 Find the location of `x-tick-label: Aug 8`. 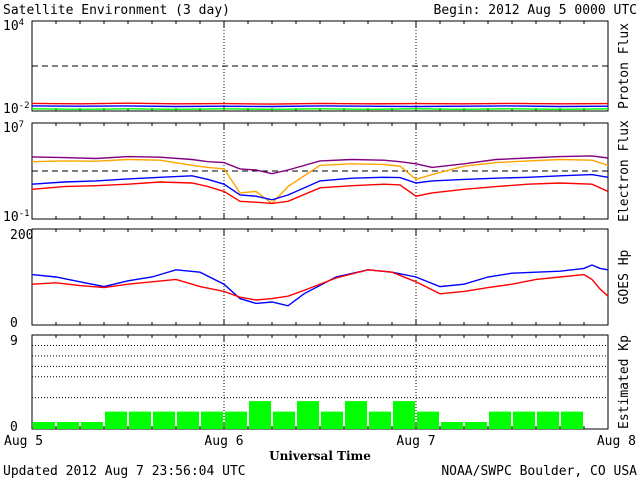

x-tick-label: Aug 8 is located at coordinates (616, 441).